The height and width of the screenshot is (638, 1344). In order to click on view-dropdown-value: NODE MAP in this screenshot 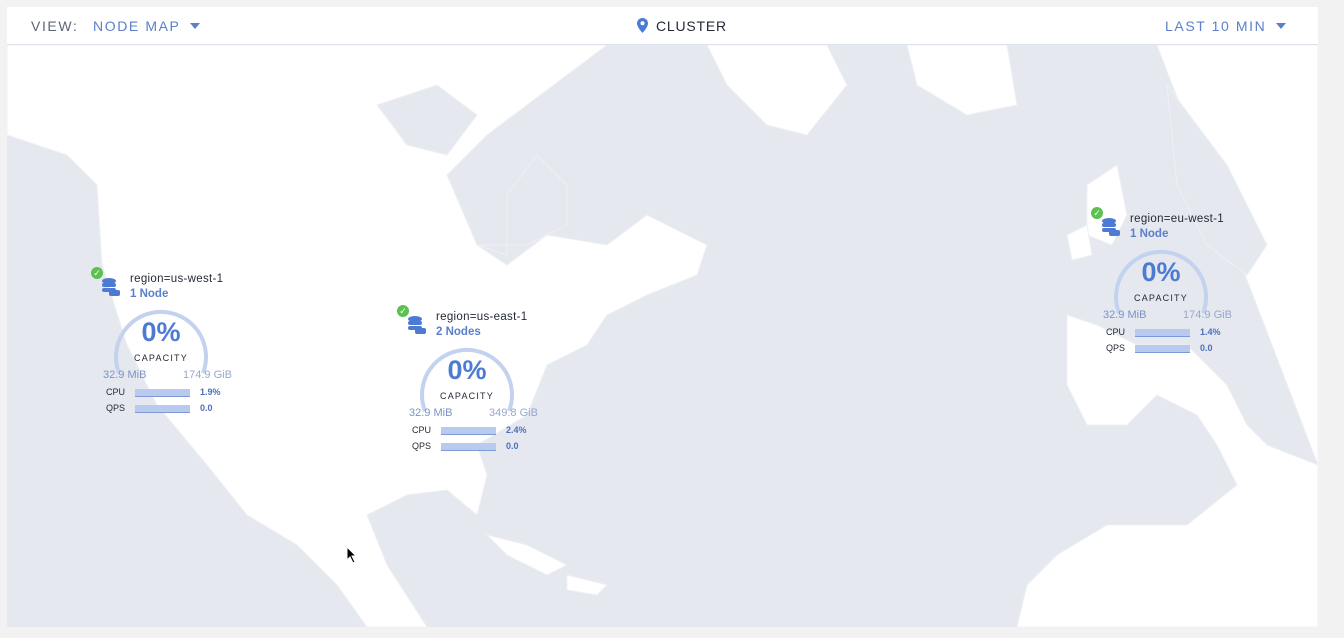, I will do `click(137, 26)`.